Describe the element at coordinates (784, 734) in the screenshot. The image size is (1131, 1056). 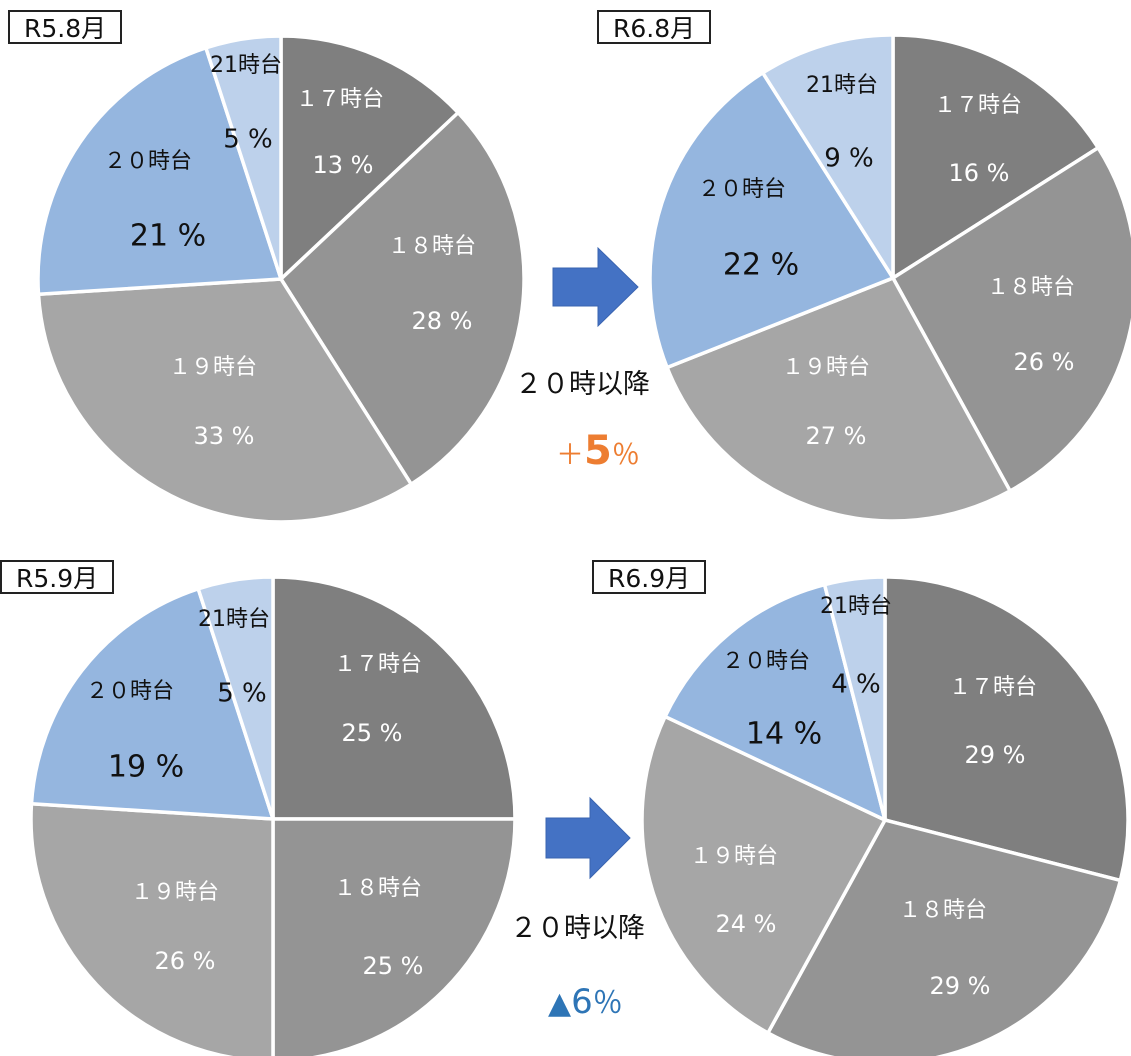
I see `slice-value-label: 14 %` at that location.